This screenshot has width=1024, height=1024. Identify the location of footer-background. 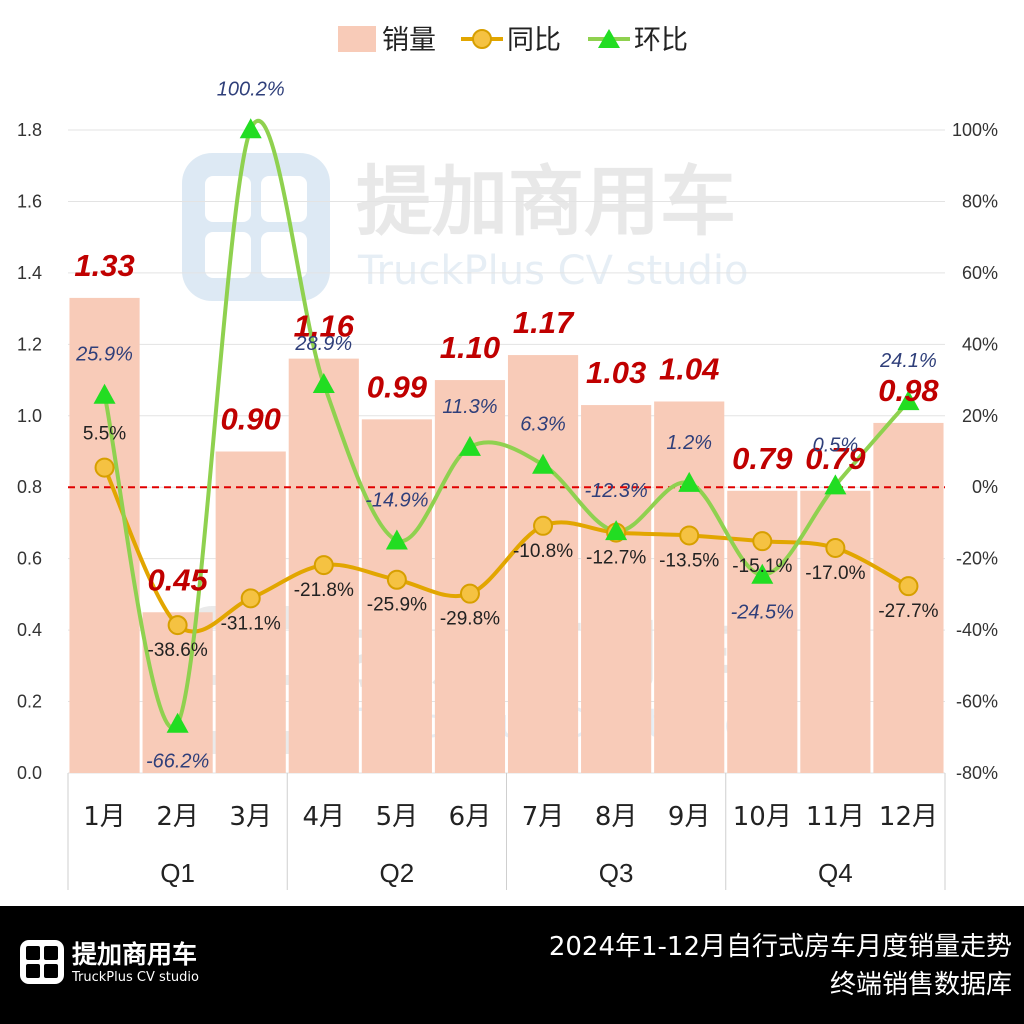
(512, 965).